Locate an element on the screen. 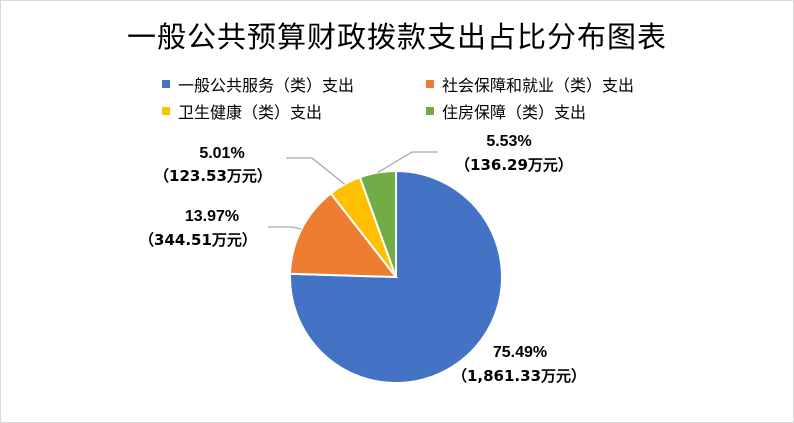  legend-item-social-security: 社会保障和就业（类）支出 is located at coordinates (530, 84).